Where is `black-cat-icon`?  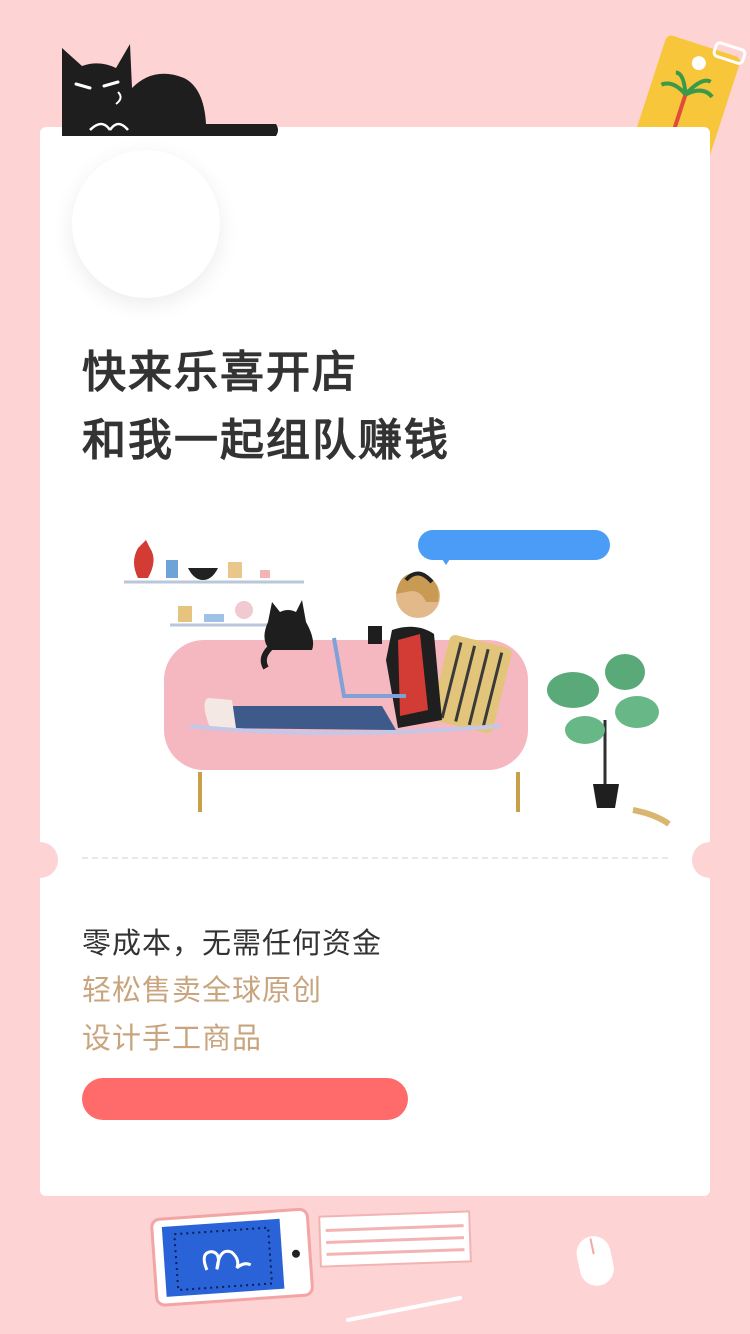 black-cat-icon is located at coordinates (170, 90).